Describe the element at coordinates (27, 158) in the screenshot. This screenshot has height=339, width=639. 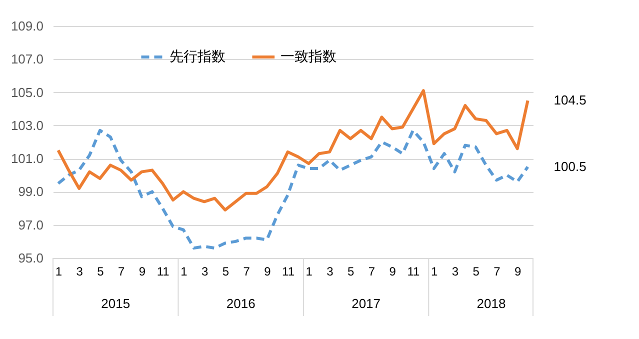
I see `y-tick-label: 101.0` at that location.